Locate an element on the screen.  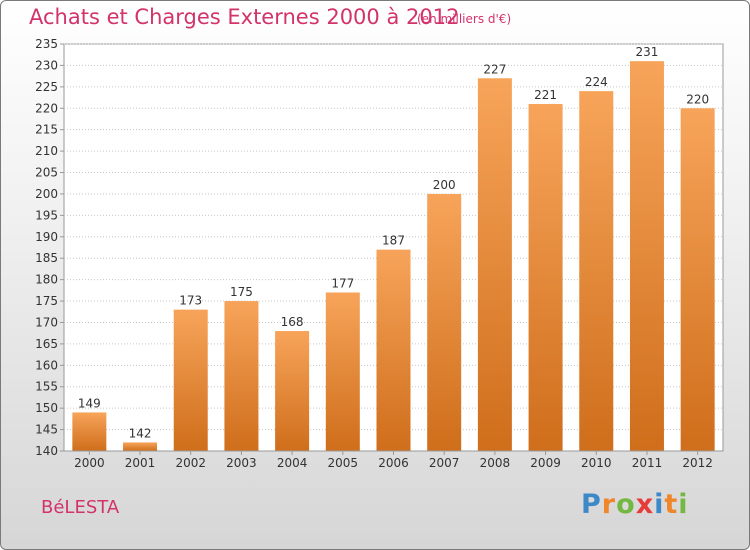
y-tick-label: 230 is located at coordinates (46, 65).